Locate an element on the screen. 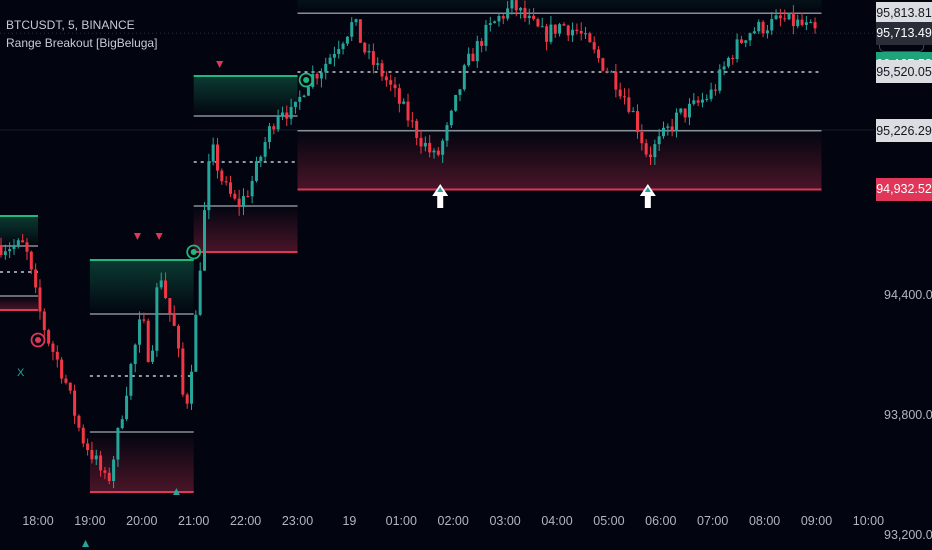  price-tag: 95,813.81 is located at coordinates (904, 13).